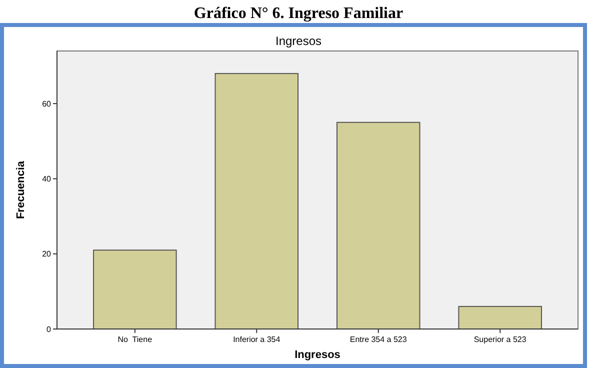 The image size is (597, 368). Describe the element at coordinates (379, 339) in the screenshot. I see `x-tick-label: Entre 354 a 523` at that location.